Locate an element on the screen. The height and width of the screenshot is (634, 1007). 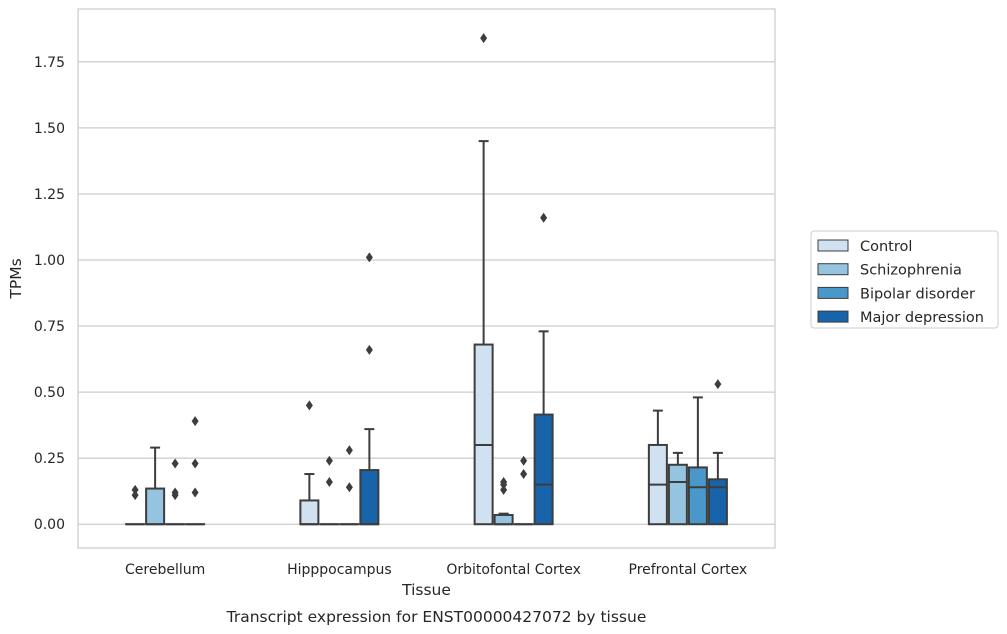
x-tick-label: Hipppocampus is located at coordinates (339, 570).